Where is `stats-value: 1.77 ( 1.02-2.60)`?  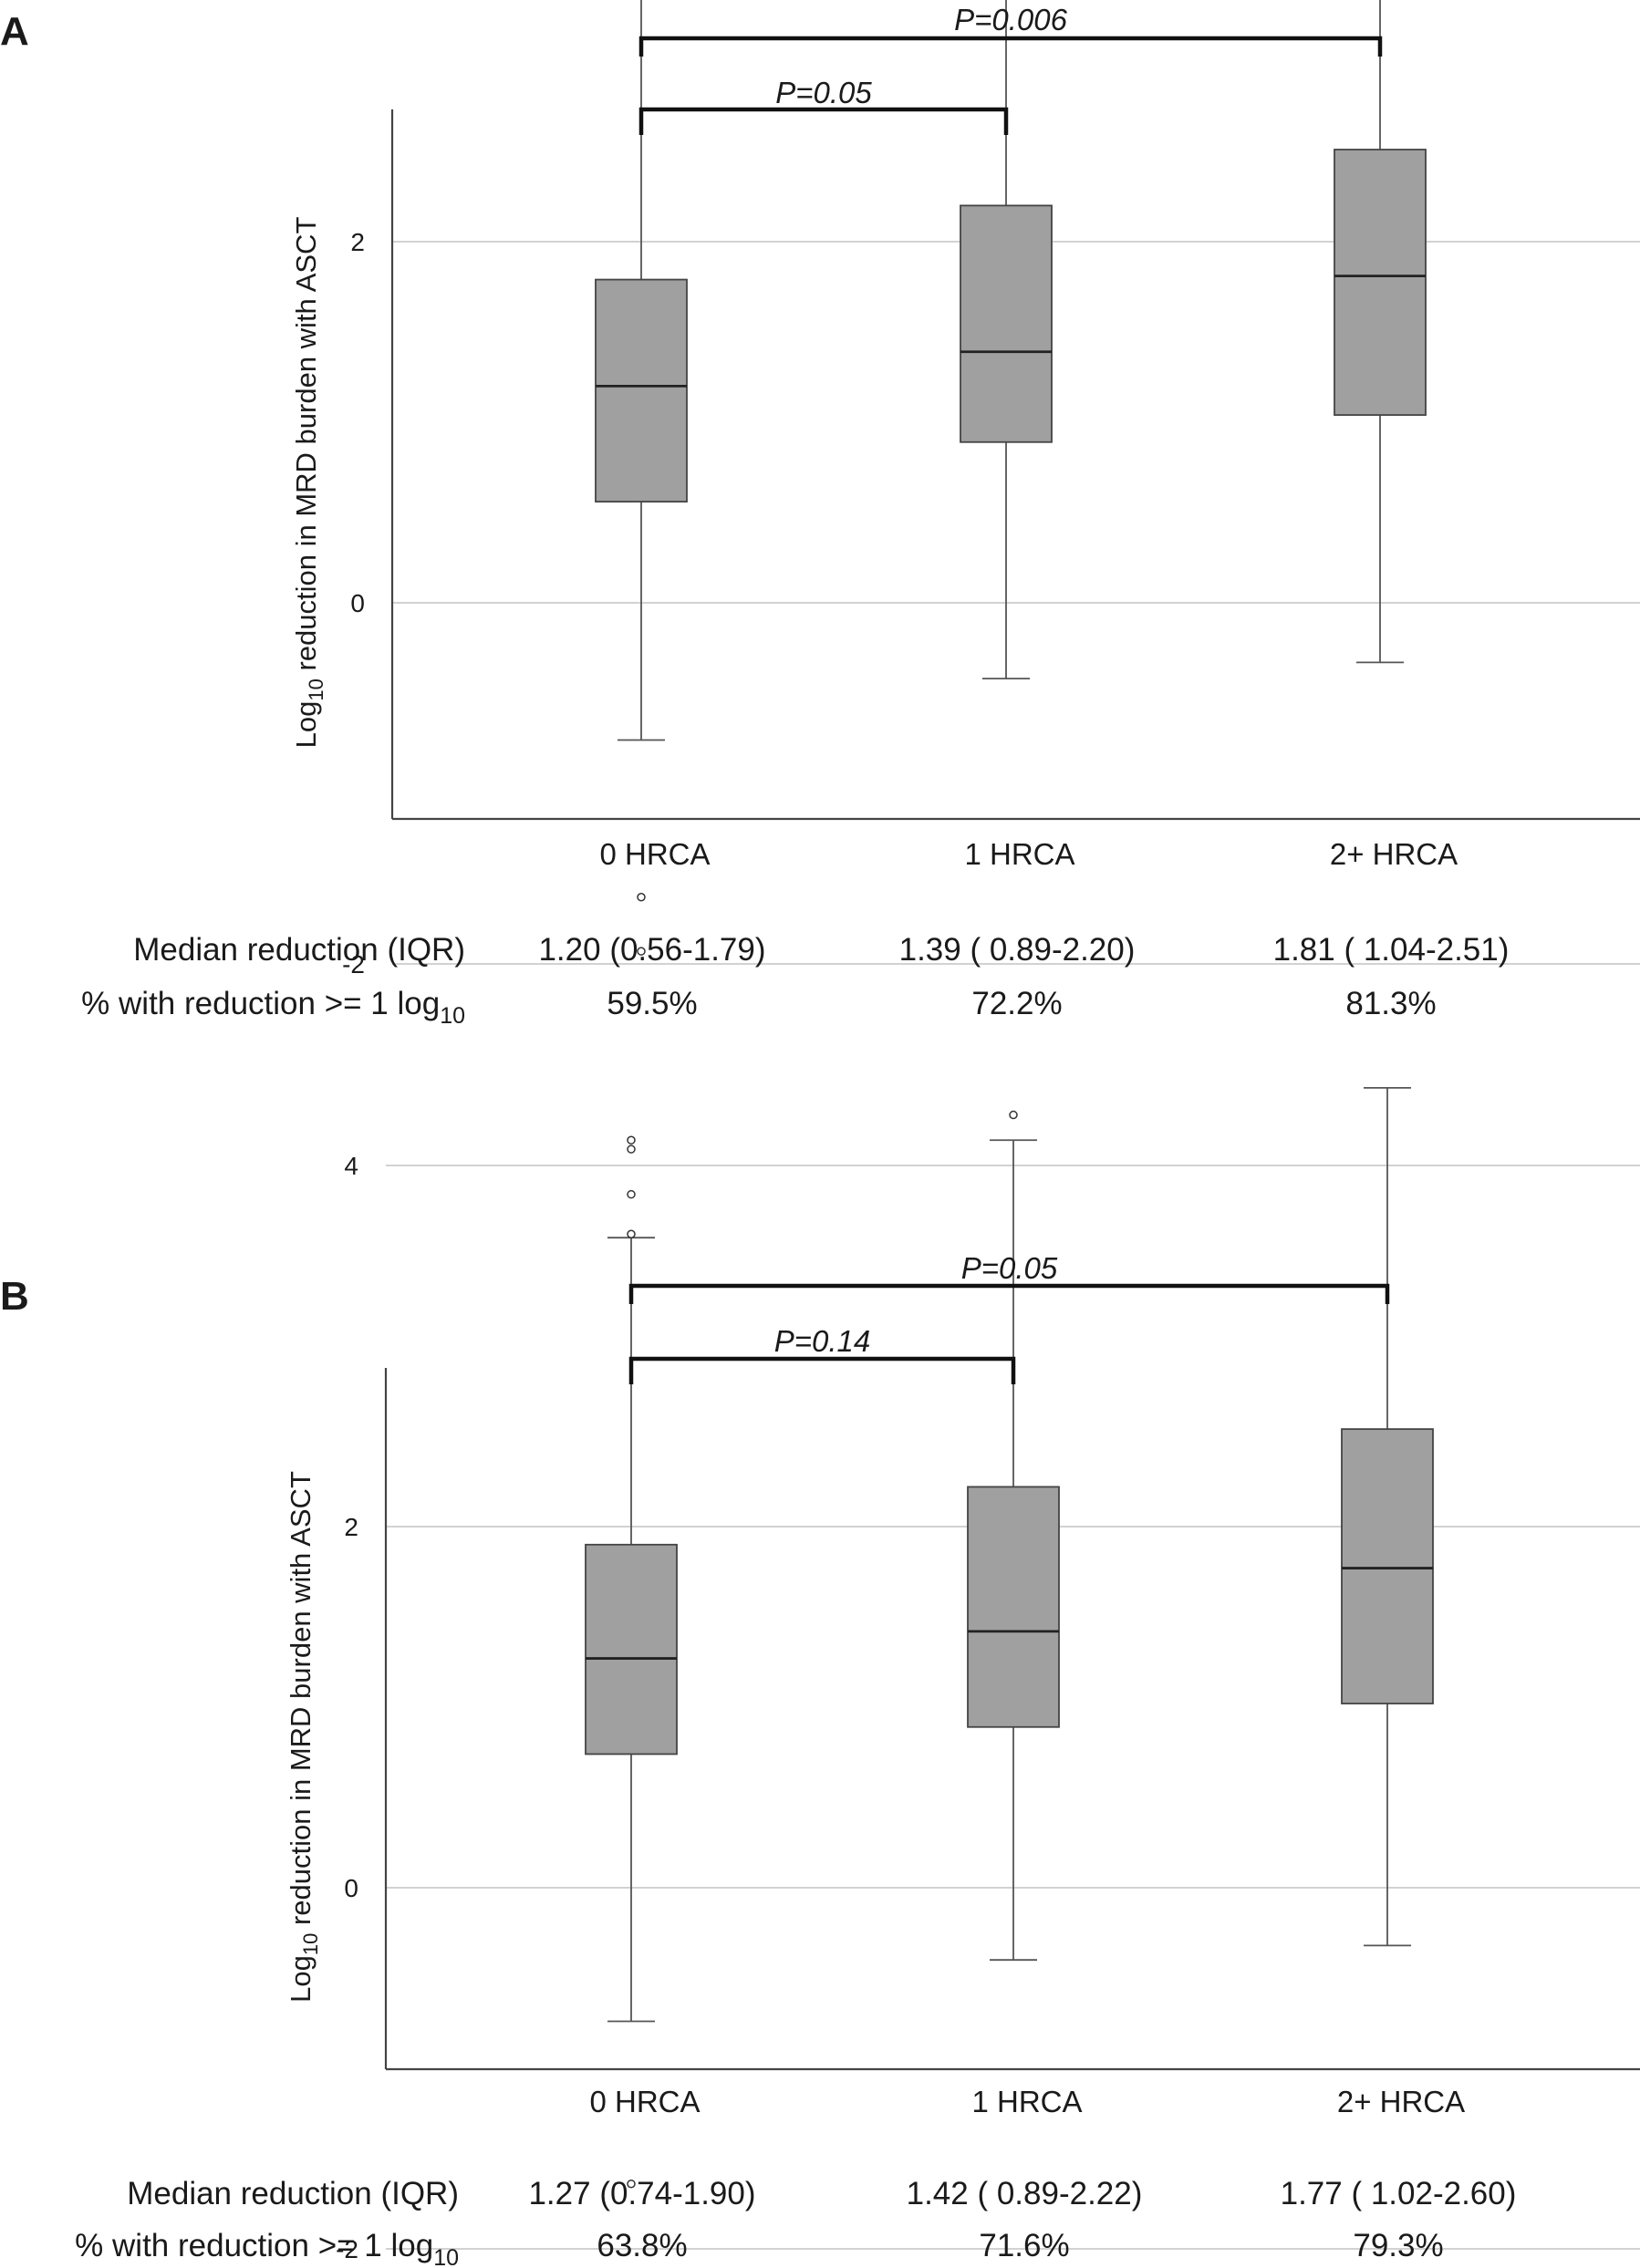 stats-value: 1.77 ( 1.02-2.60) is located at coordinates (1399, 2193).